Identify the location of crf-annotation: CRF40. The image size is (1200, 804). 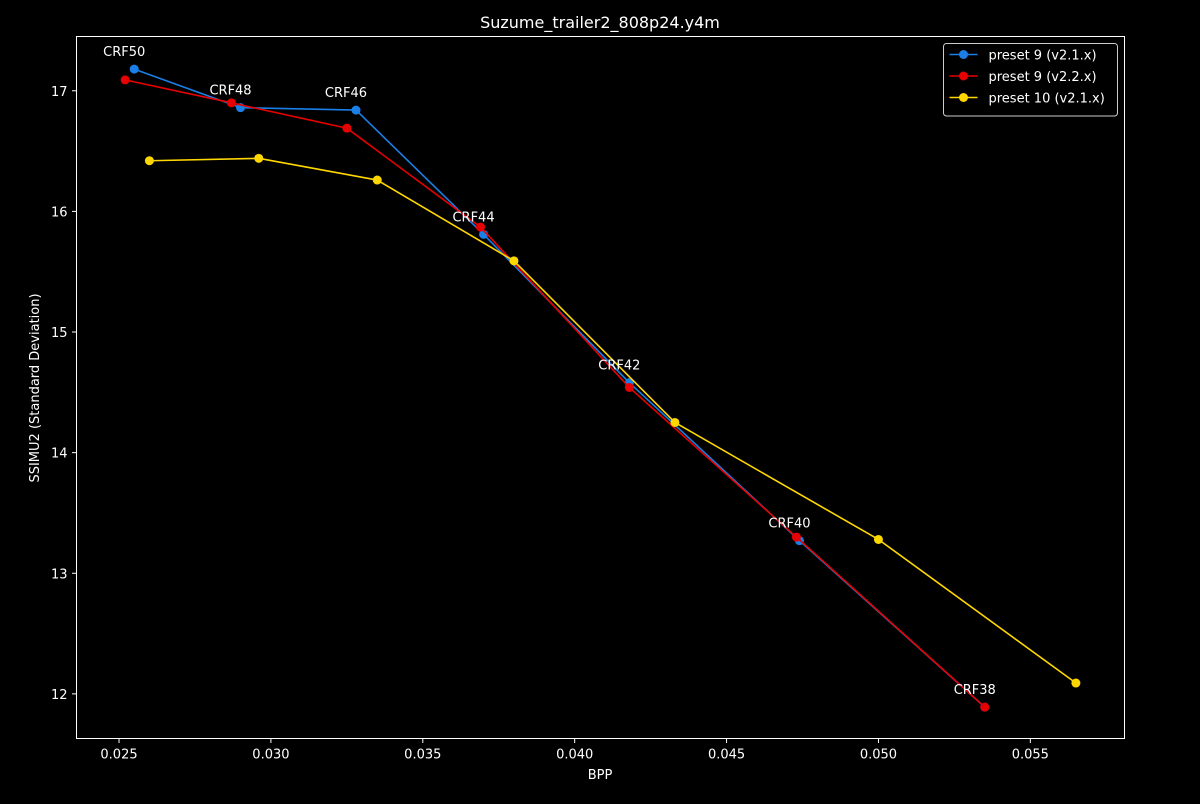
(789, 524).